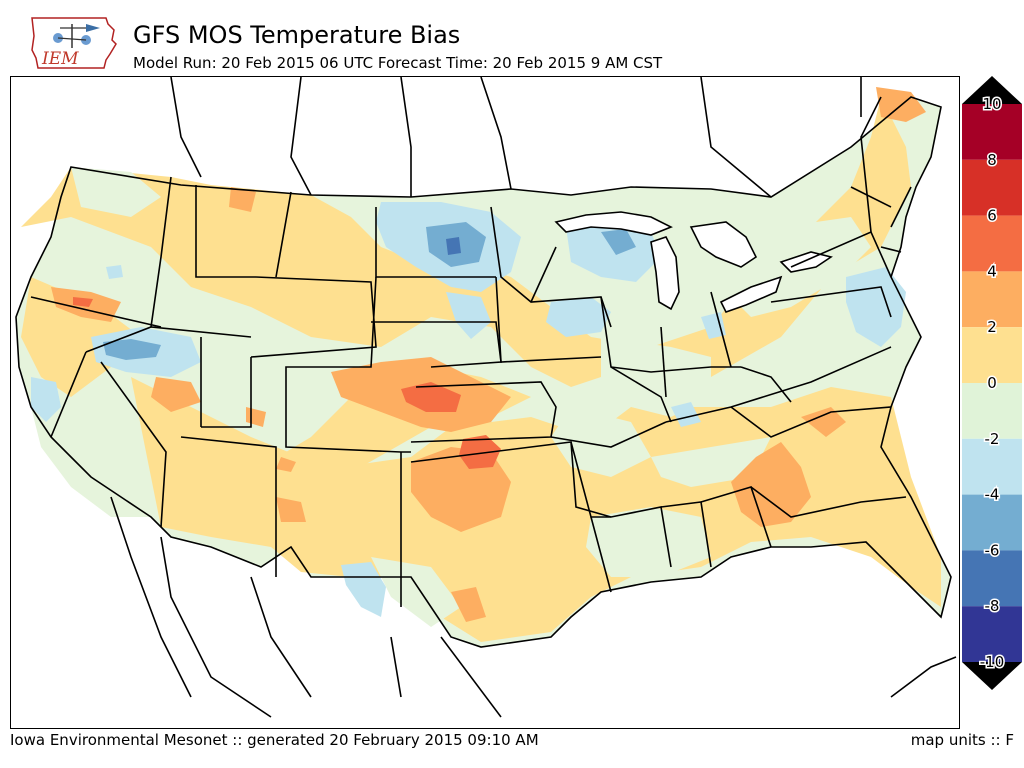 The image size is (1024, 768). What do you see at coordinates (992, 578) in the screenshot?
I see `colorbar-bin--8_to_-6` at bounding box center [992, 578].